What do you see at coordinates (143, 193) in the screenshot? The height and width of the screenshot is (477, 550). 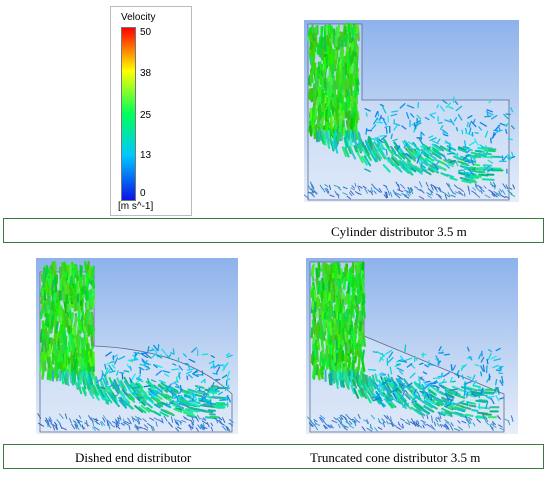 I see `legend-tick-min: 0` at bounding box center [143, 193].